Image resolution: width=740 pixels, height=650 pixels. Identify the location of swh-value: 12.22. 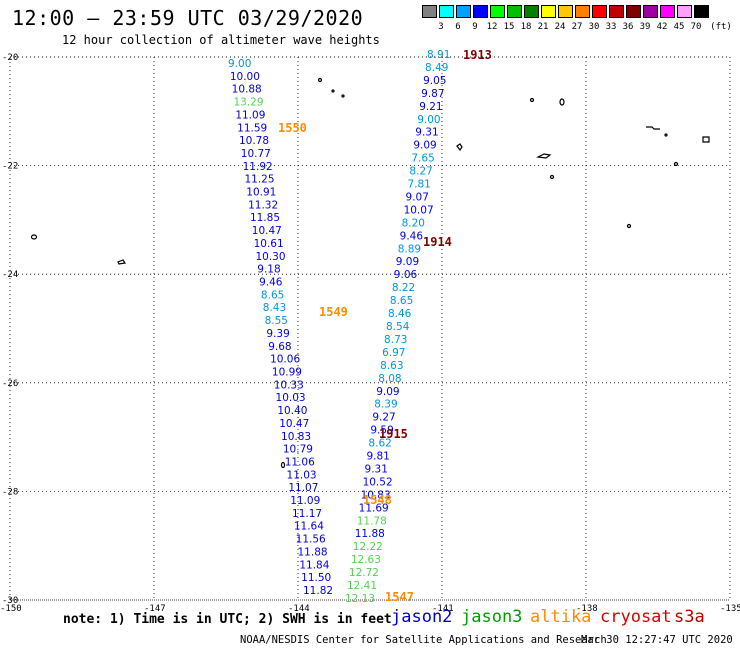
(368, 547).